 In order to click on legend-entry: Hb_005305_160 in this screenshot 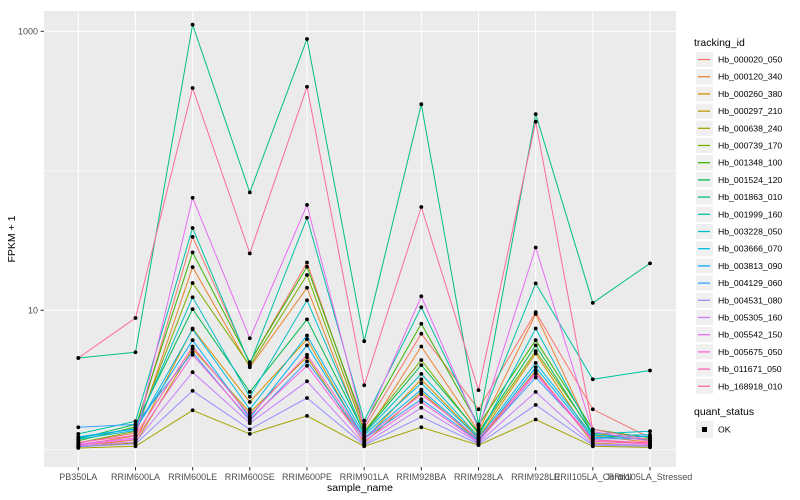, I will do `click(739, 317)`.